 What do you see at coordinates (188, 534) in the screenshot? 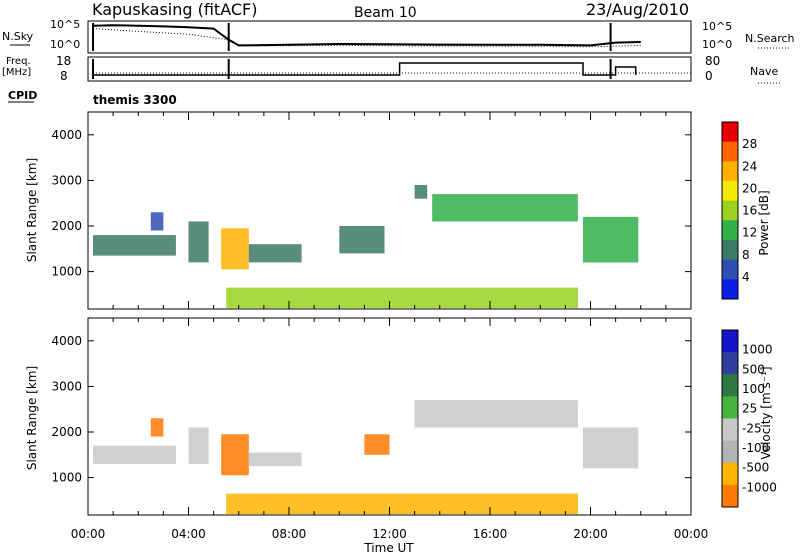
I see `x-tick-label: 04:00` at bounding box center [188, 534].